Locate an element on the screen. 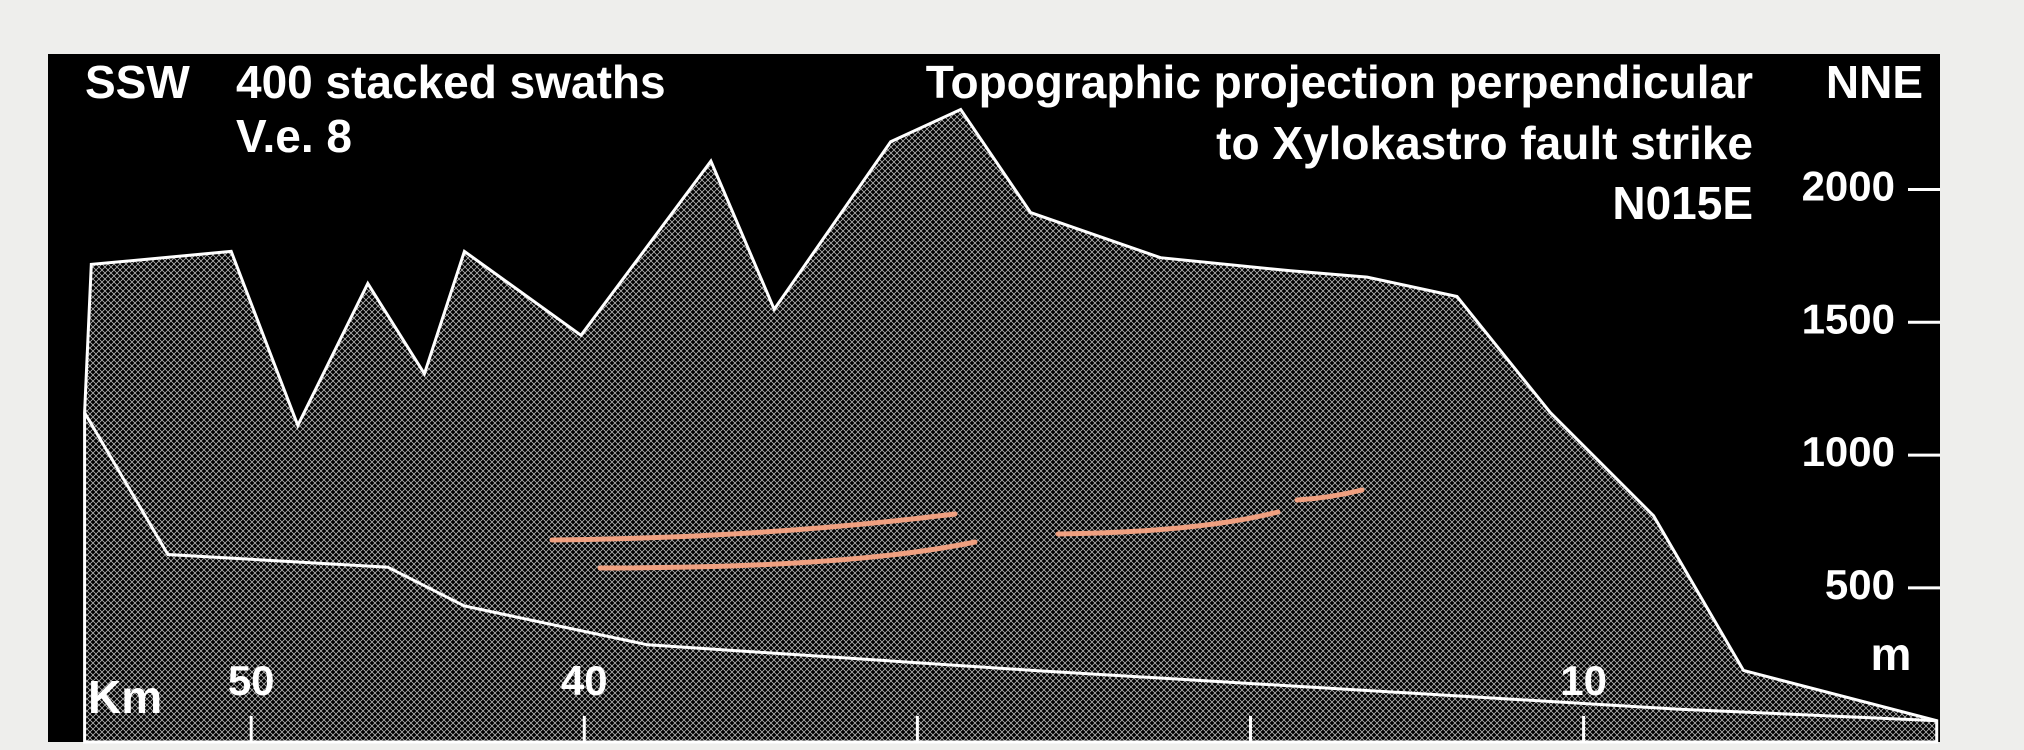 The image size is (2024, 750). direction-label: SSW is located at coordinates (137, 82).